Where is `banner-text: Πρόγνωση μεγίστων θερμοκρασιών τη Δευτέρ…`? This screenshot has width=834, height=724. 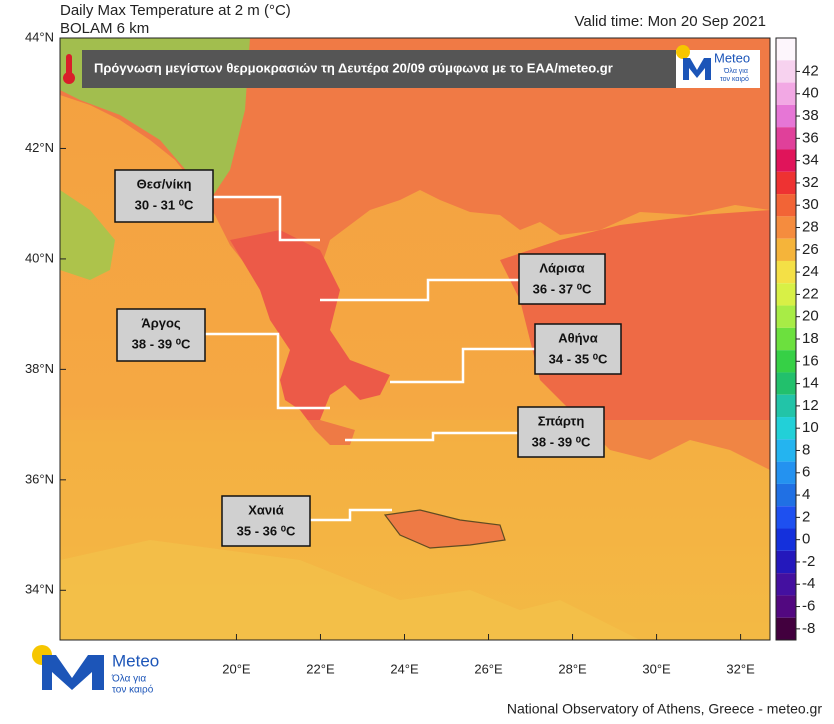 banner-text: Πρόγνωση μεγίστων θερμοκρασιών τη Δευτέρ… is located at coordinates (353, 67).